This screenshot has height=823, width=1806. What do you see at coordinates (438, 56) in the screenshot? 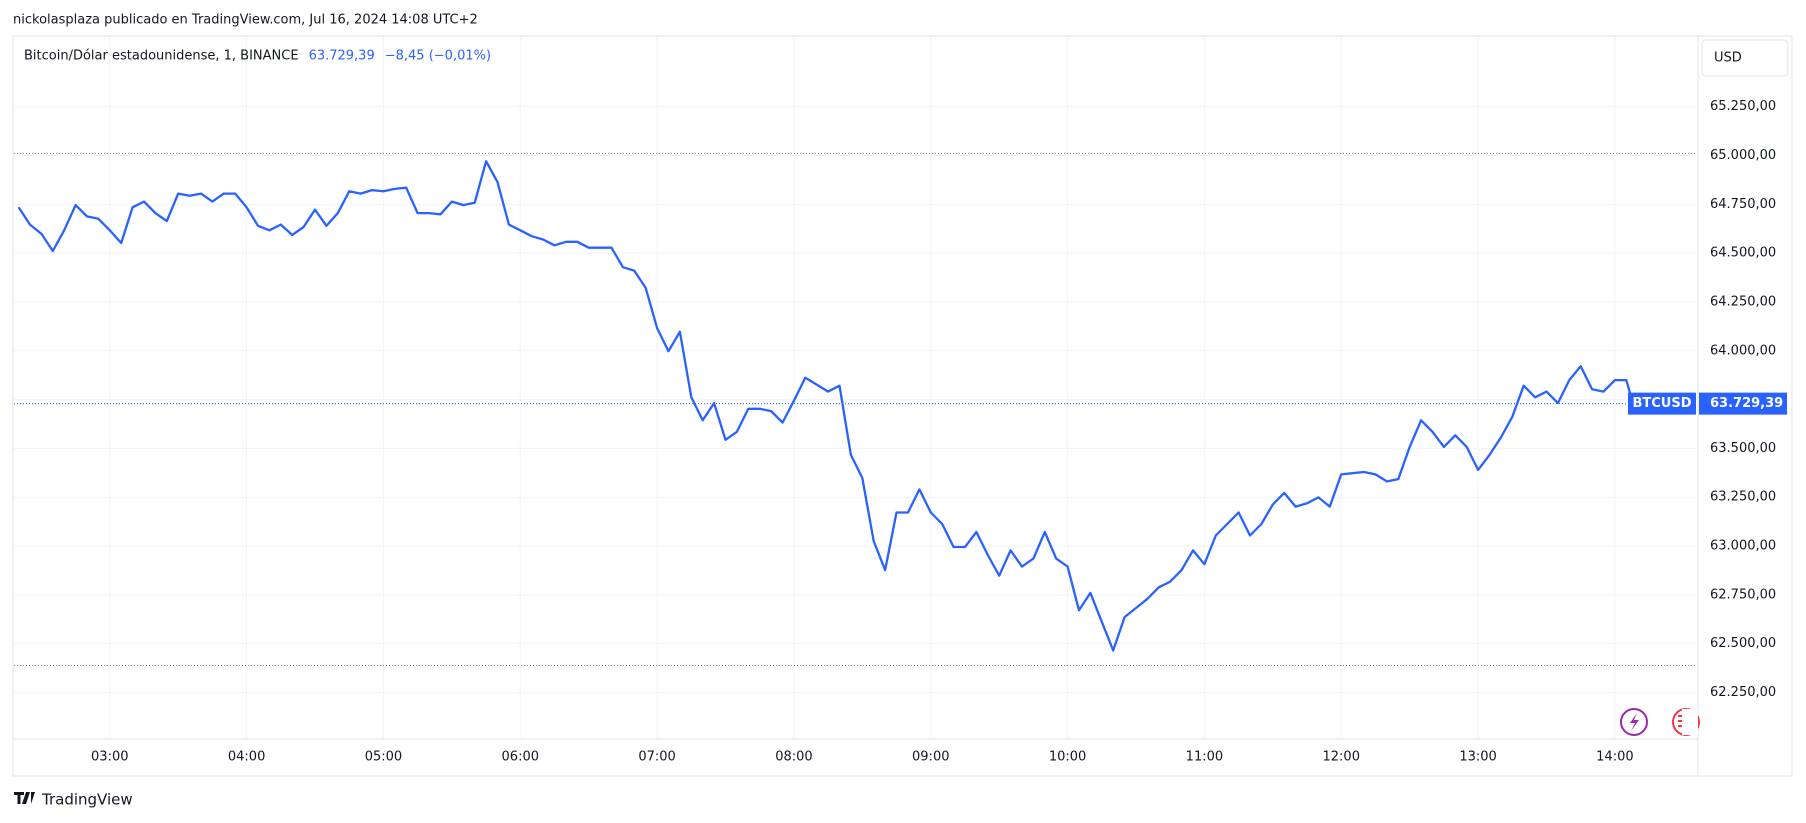
I see `legend-change: −8,45 (−0,01%)` at bounding box center [438, 56].